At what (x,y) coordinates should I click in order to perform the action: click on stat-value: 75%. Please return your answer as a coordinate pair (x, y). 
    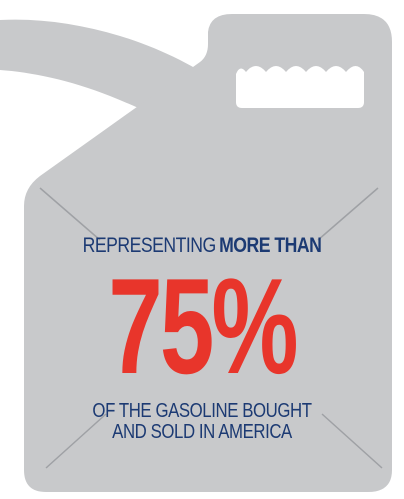
    Looking at the image, I should click on (203, 326).